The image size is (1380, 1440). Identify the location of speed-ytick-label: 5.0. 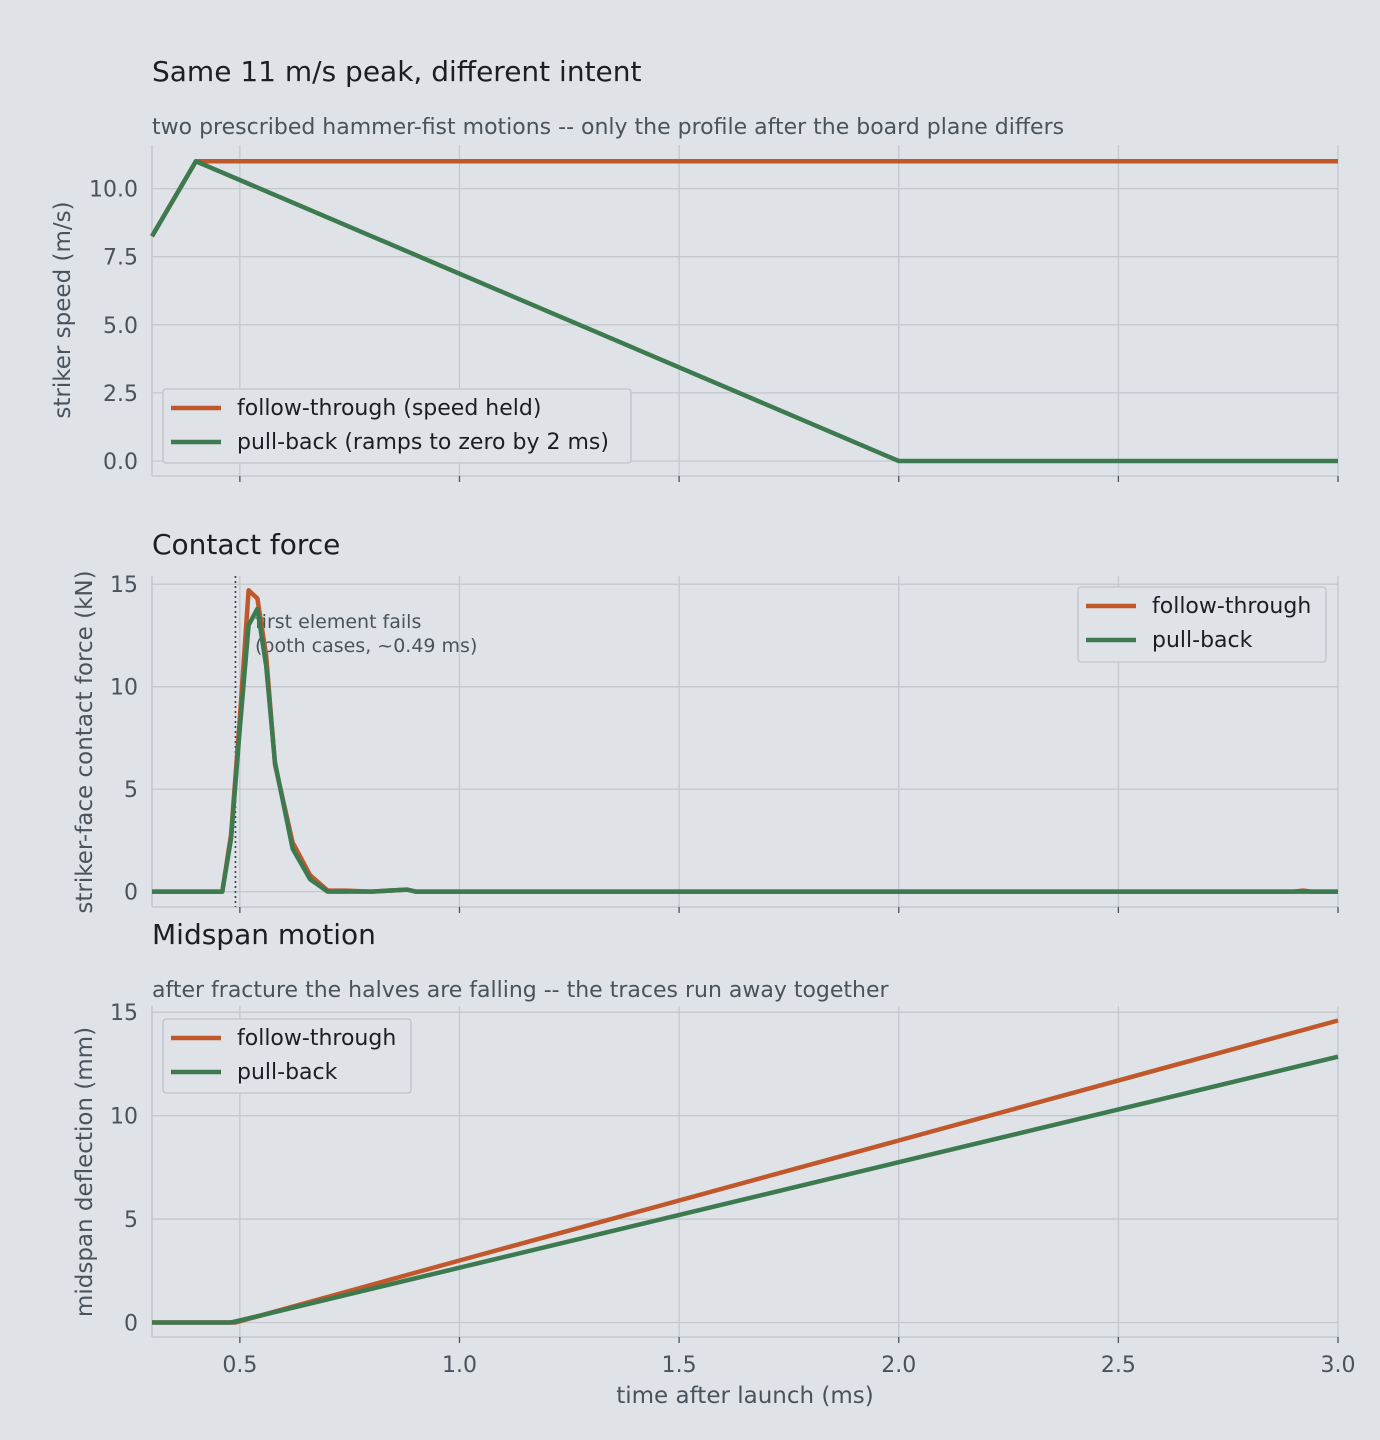
(120, 326).